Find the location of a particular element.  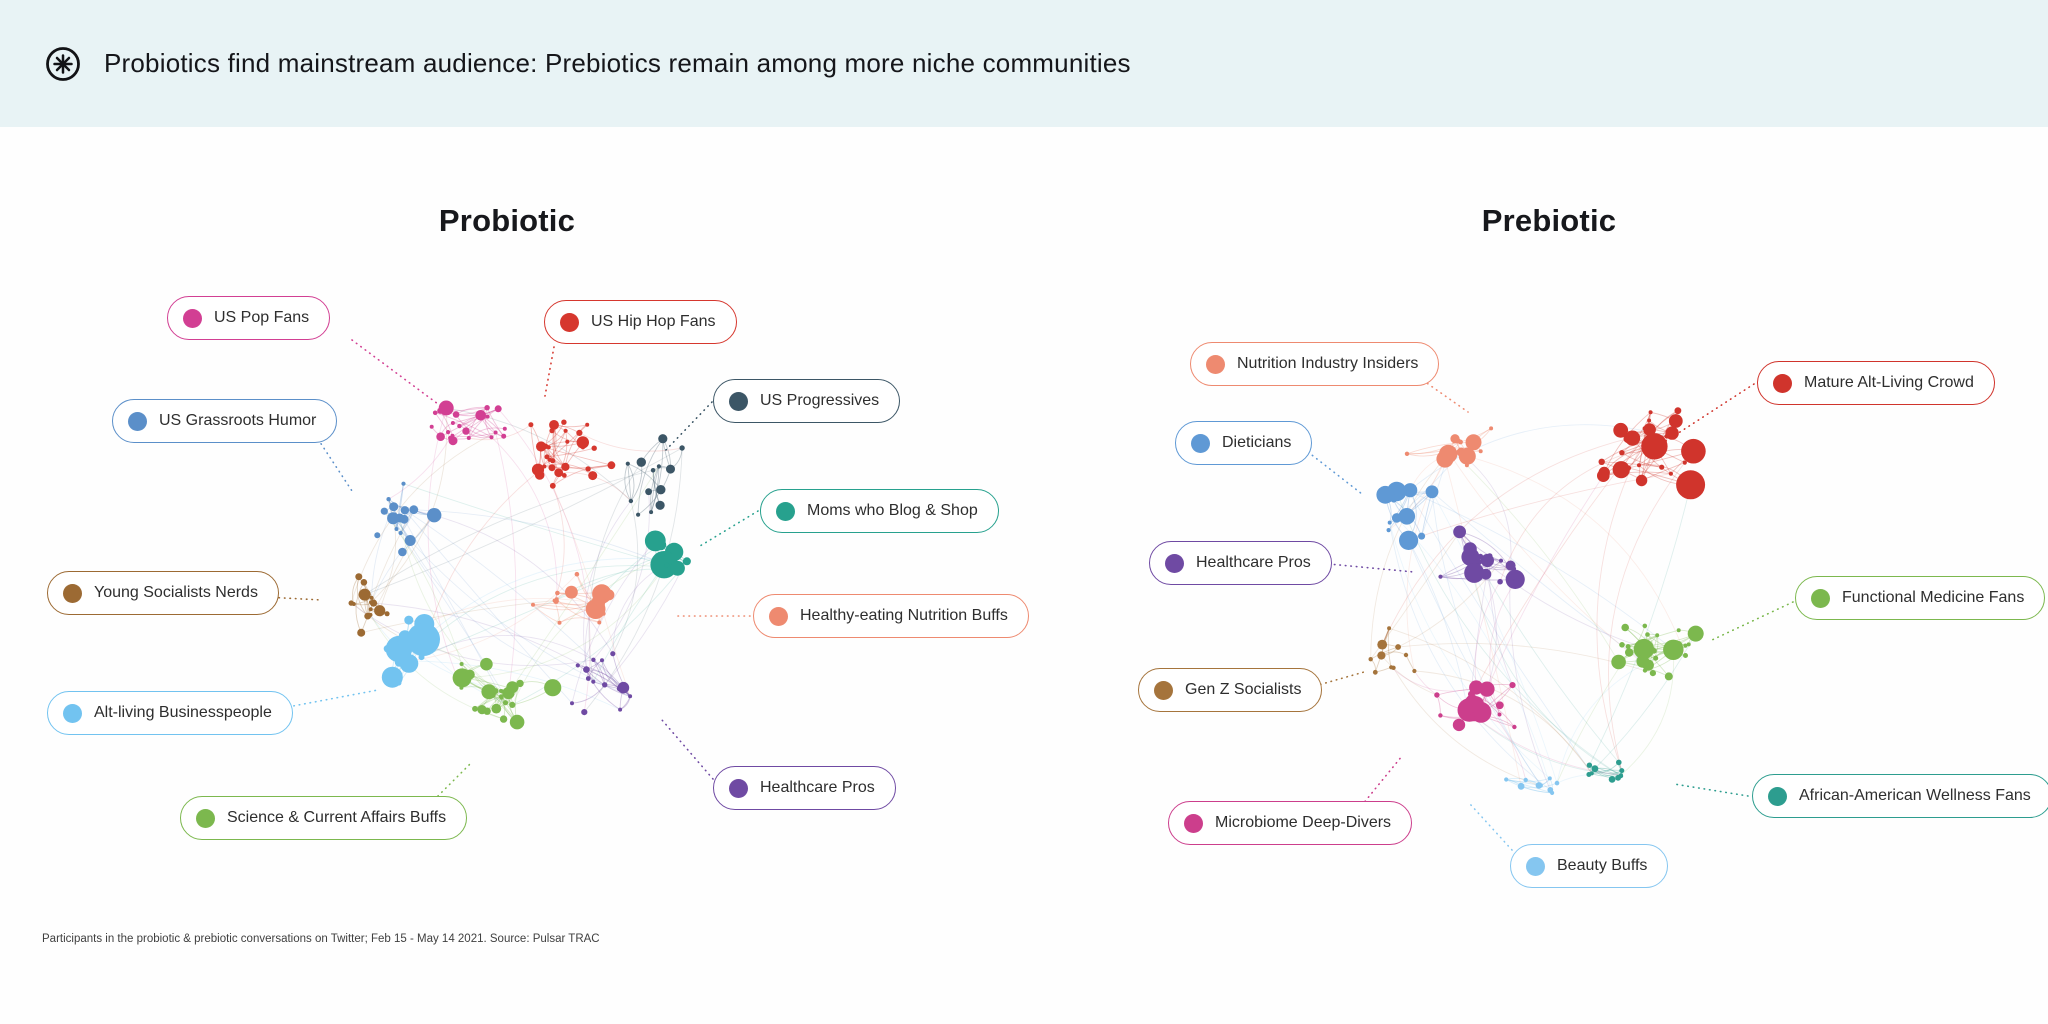

community-pill: Young Socialists Nerds is located at coordinates (163, 593).